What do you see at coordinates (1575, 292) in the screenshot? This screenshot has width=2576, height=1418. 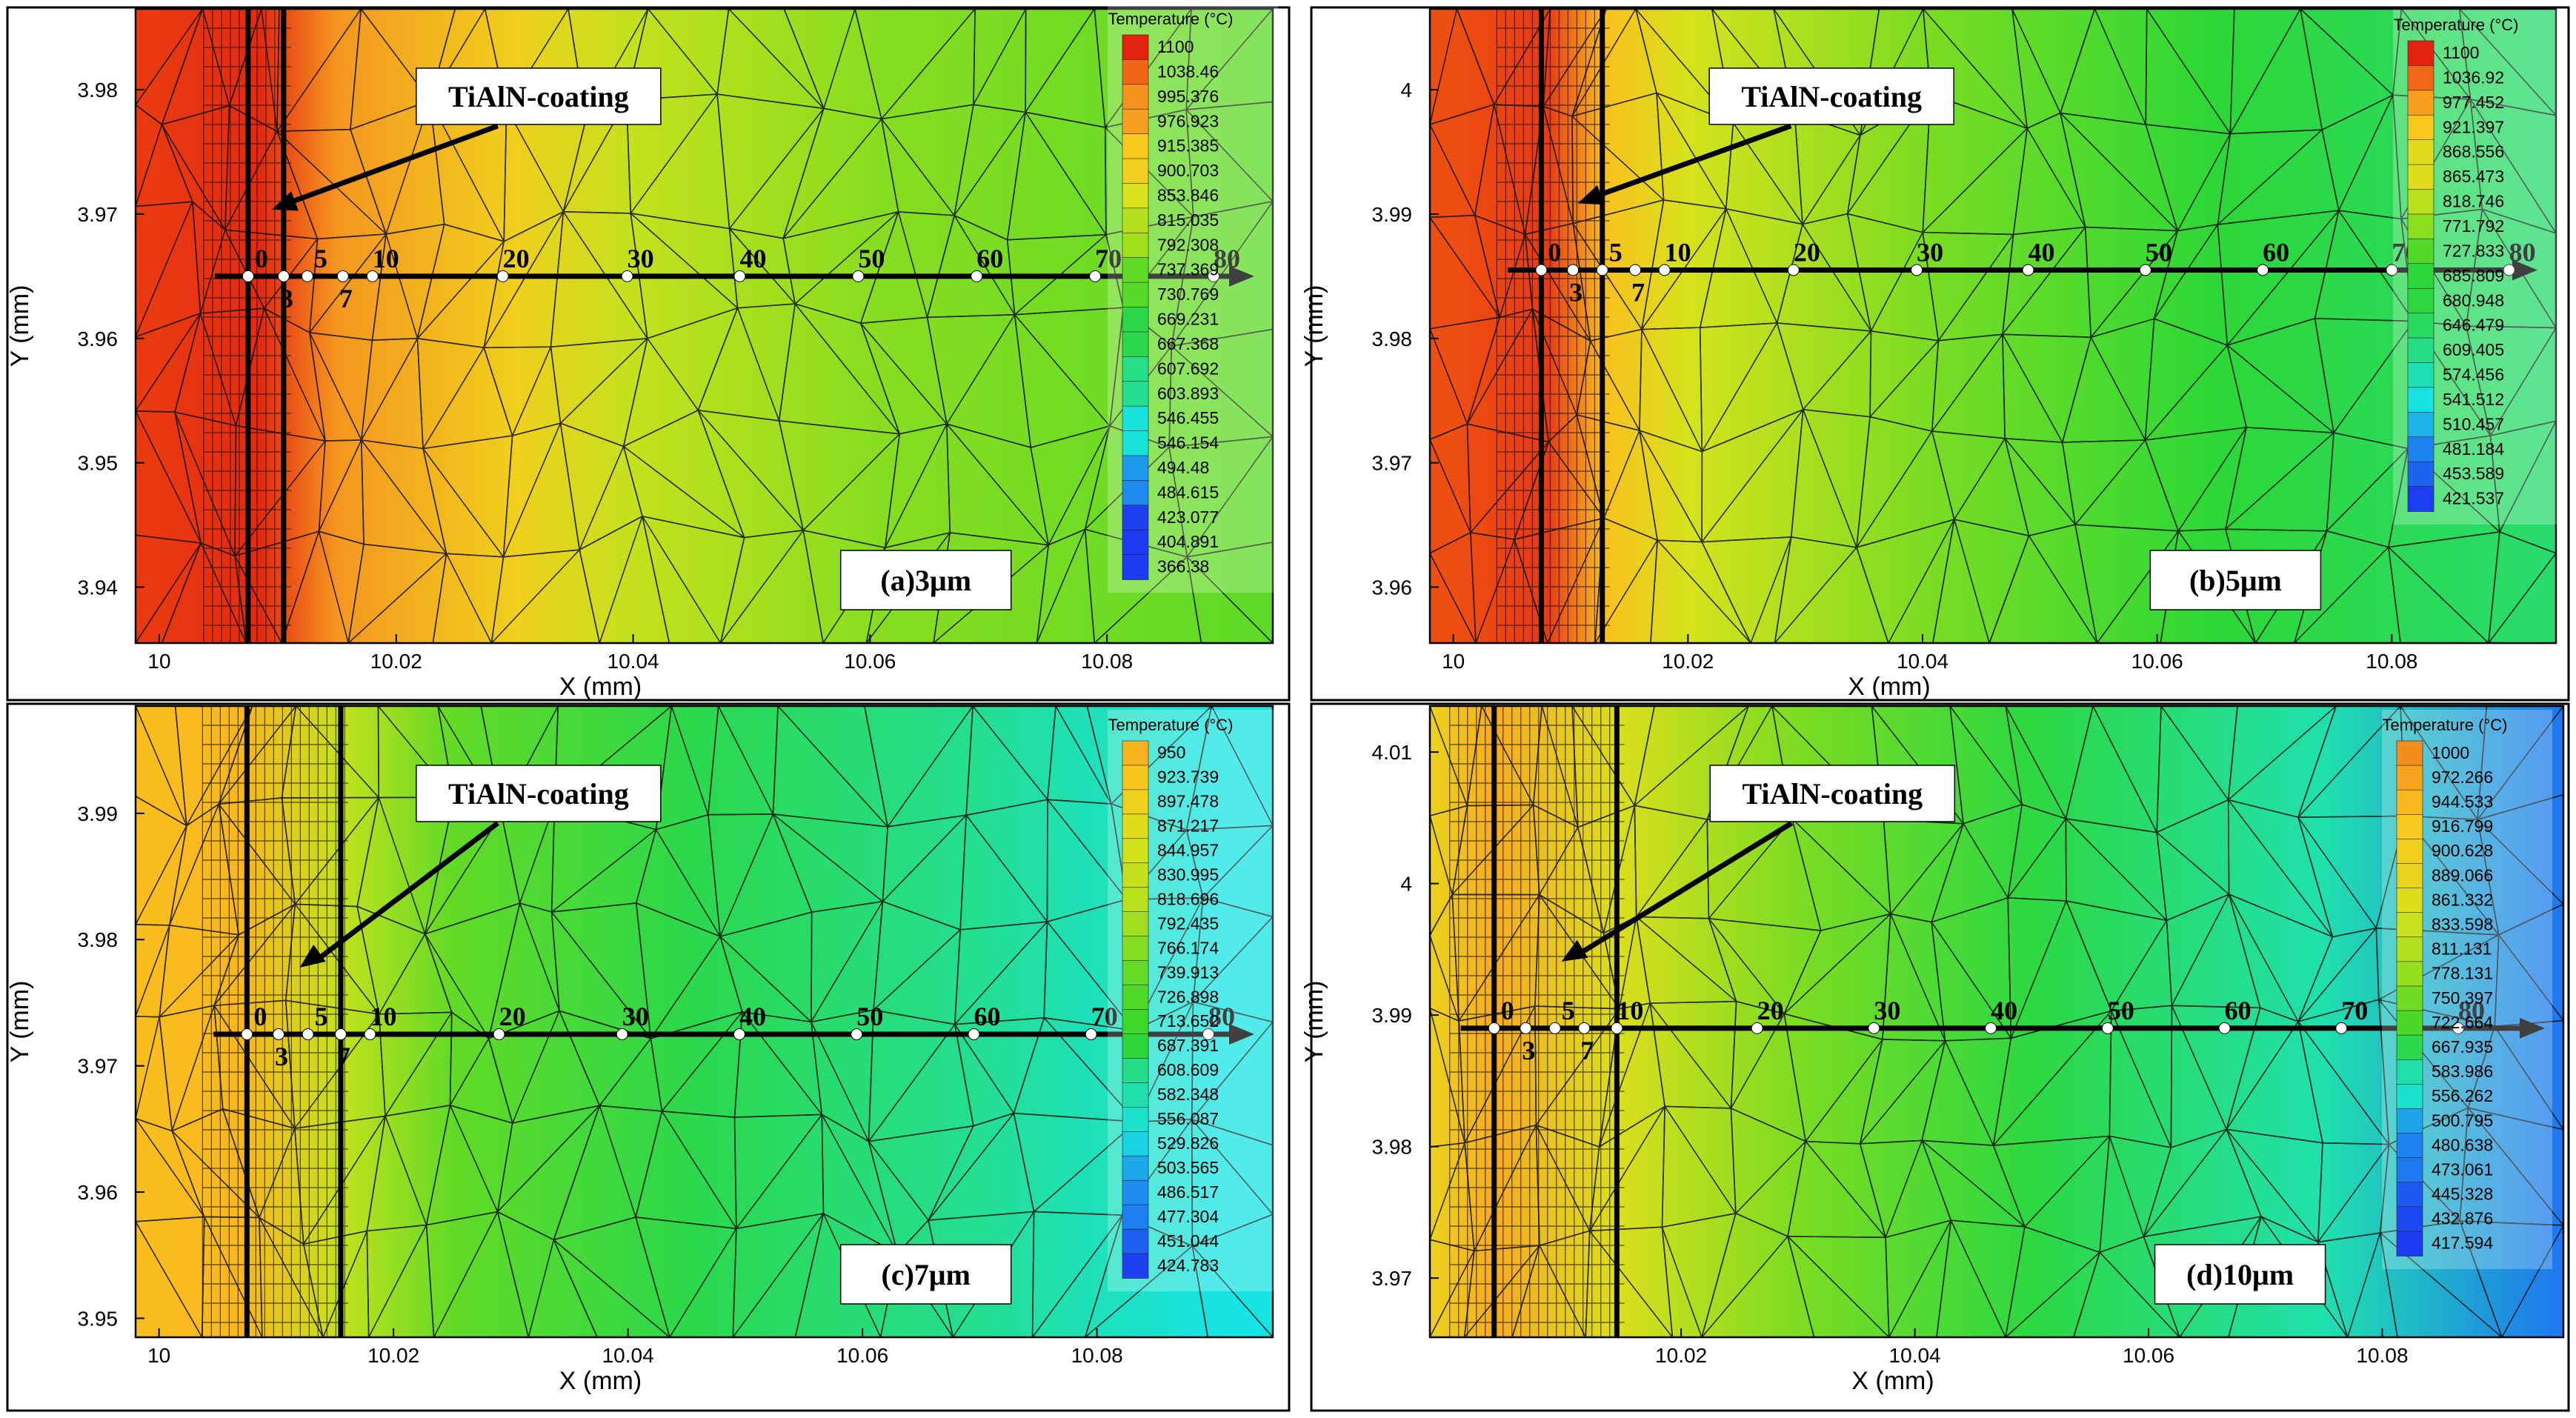 I see `distance-label: 3` at bounding box center [1575, 292].